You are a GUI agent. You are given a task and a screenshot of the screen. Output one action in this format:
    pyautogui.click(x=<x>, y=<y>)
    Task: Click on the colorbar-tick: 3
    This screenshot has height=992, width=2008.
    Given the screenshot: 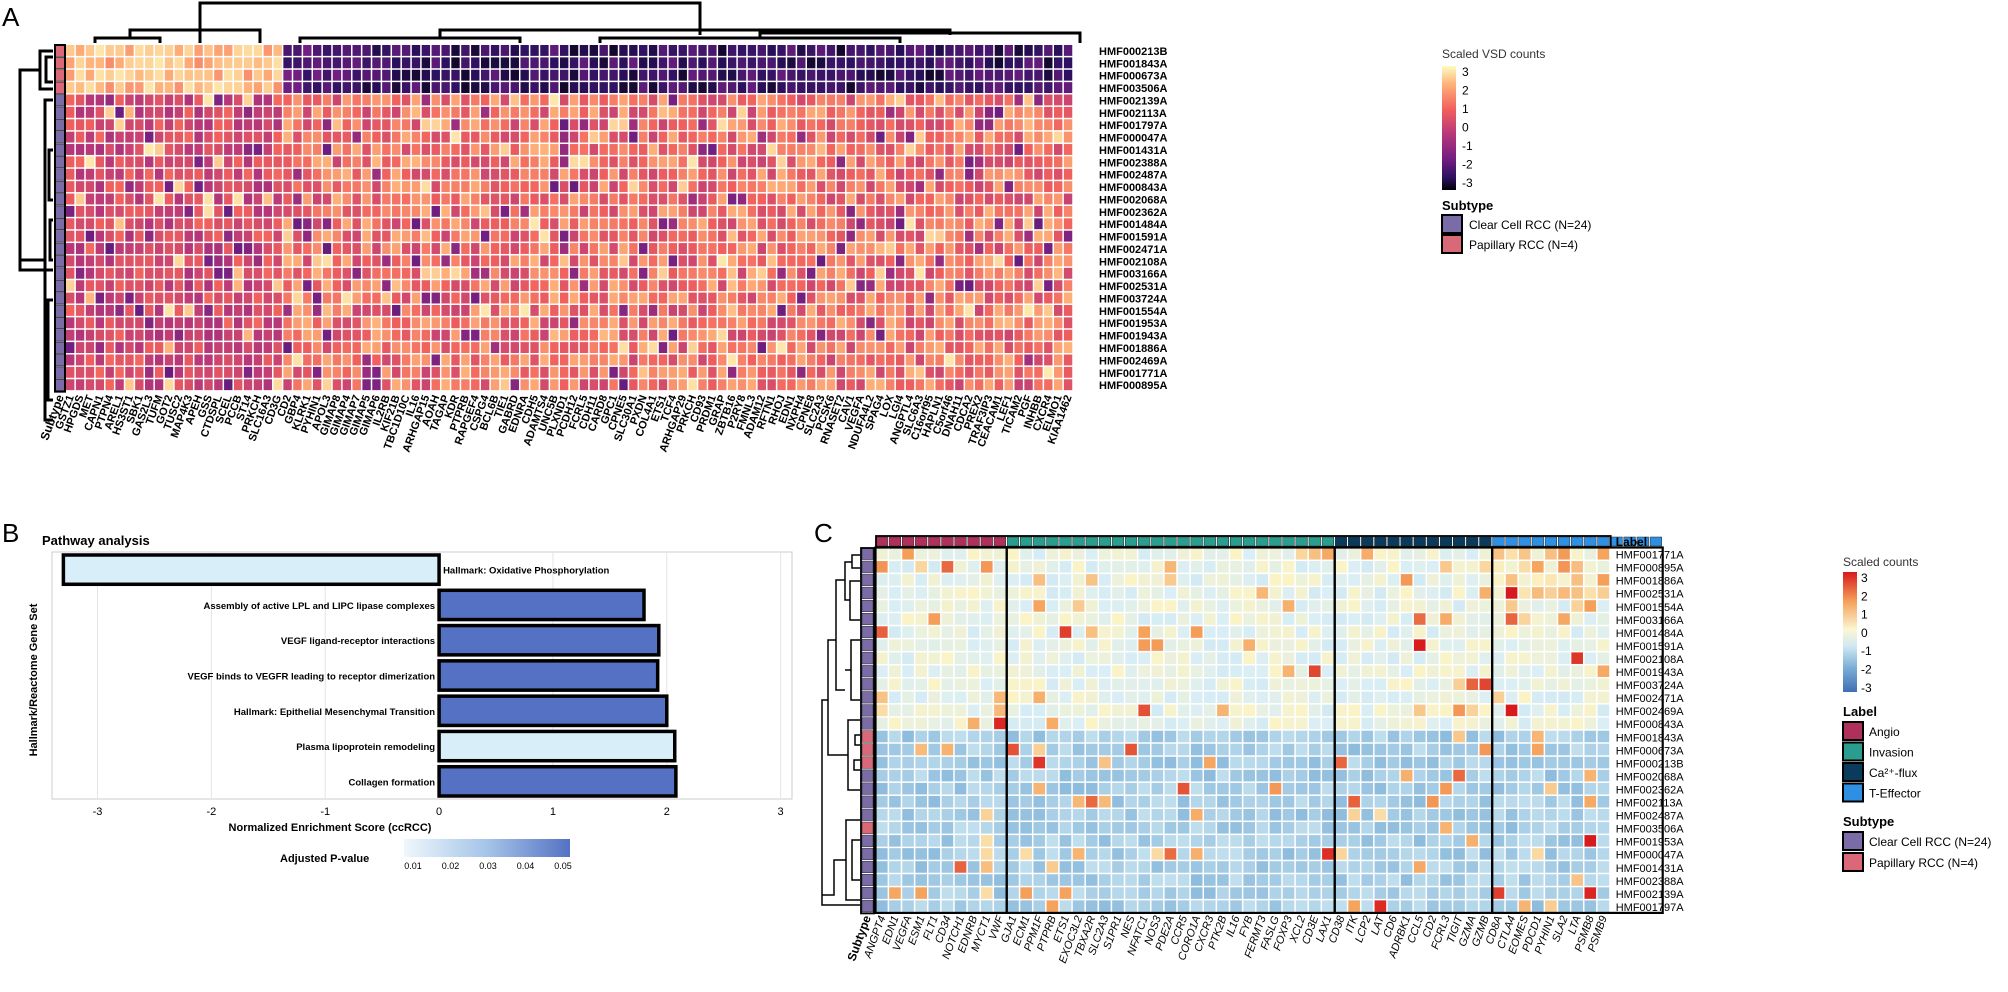 What is the action you would take?
    pyautogui.click(x=1864, y=578)
    